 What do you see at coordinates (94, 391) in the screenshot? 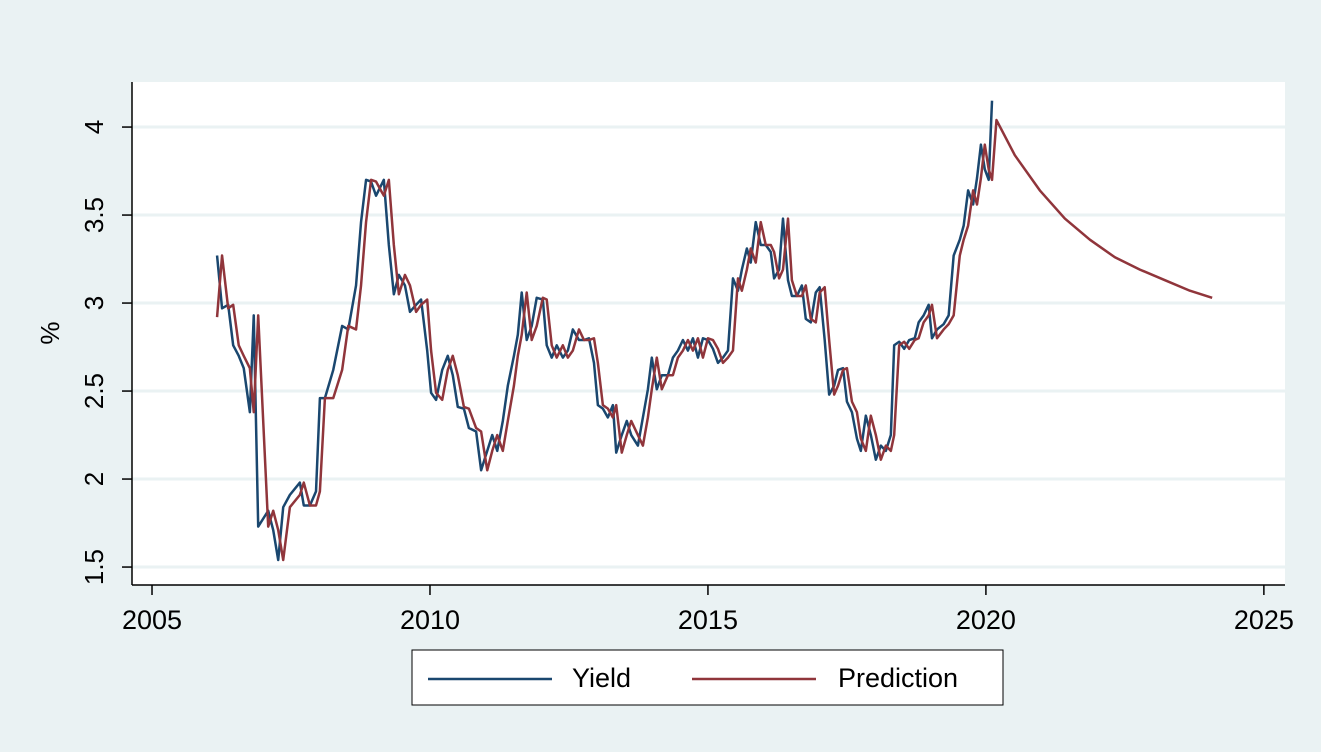
I see `y-tick-label: 2.5` at bounding box center [94, 391].